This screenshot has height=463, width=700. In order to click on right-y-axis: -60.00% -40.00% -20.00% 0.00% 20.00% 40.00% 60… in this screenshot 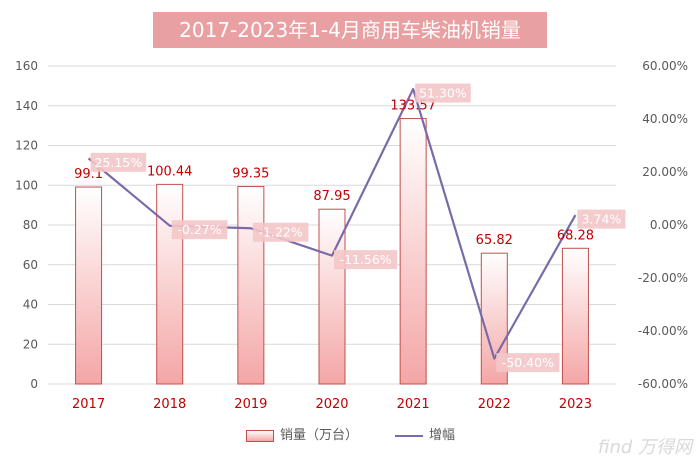, I will do `click(663, 225)`.